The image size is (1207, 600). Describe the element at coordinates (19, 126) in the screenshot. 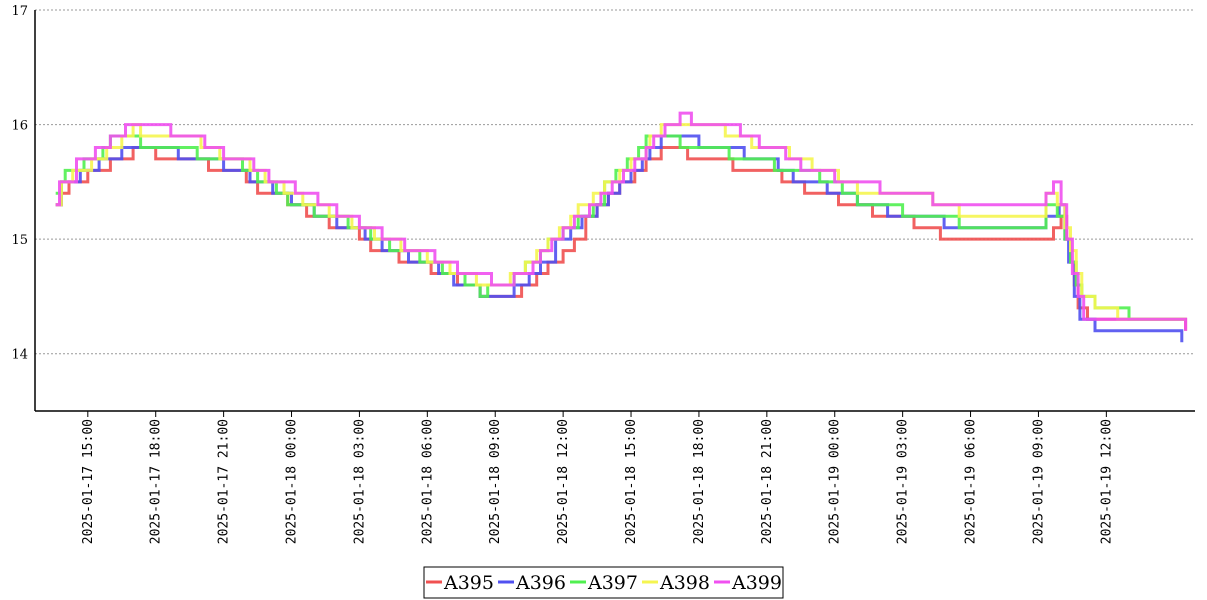

I see `y-tick-label: 16` at that location.